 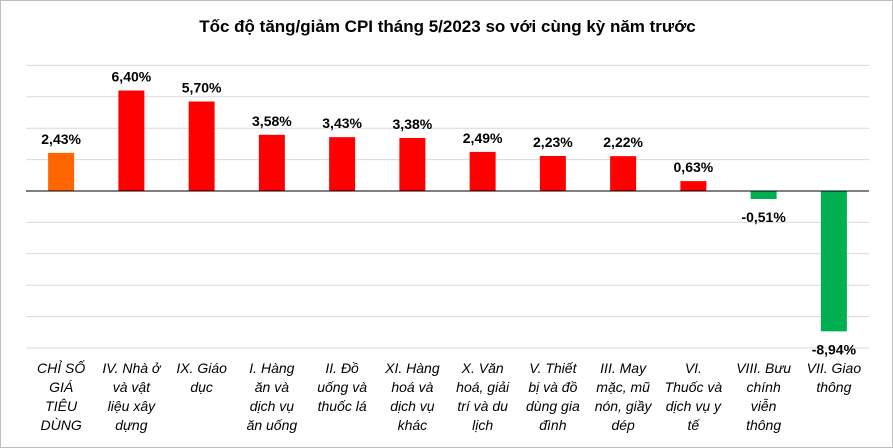 I want to click on value-label: 3,38%, so click(x=413, y=124).